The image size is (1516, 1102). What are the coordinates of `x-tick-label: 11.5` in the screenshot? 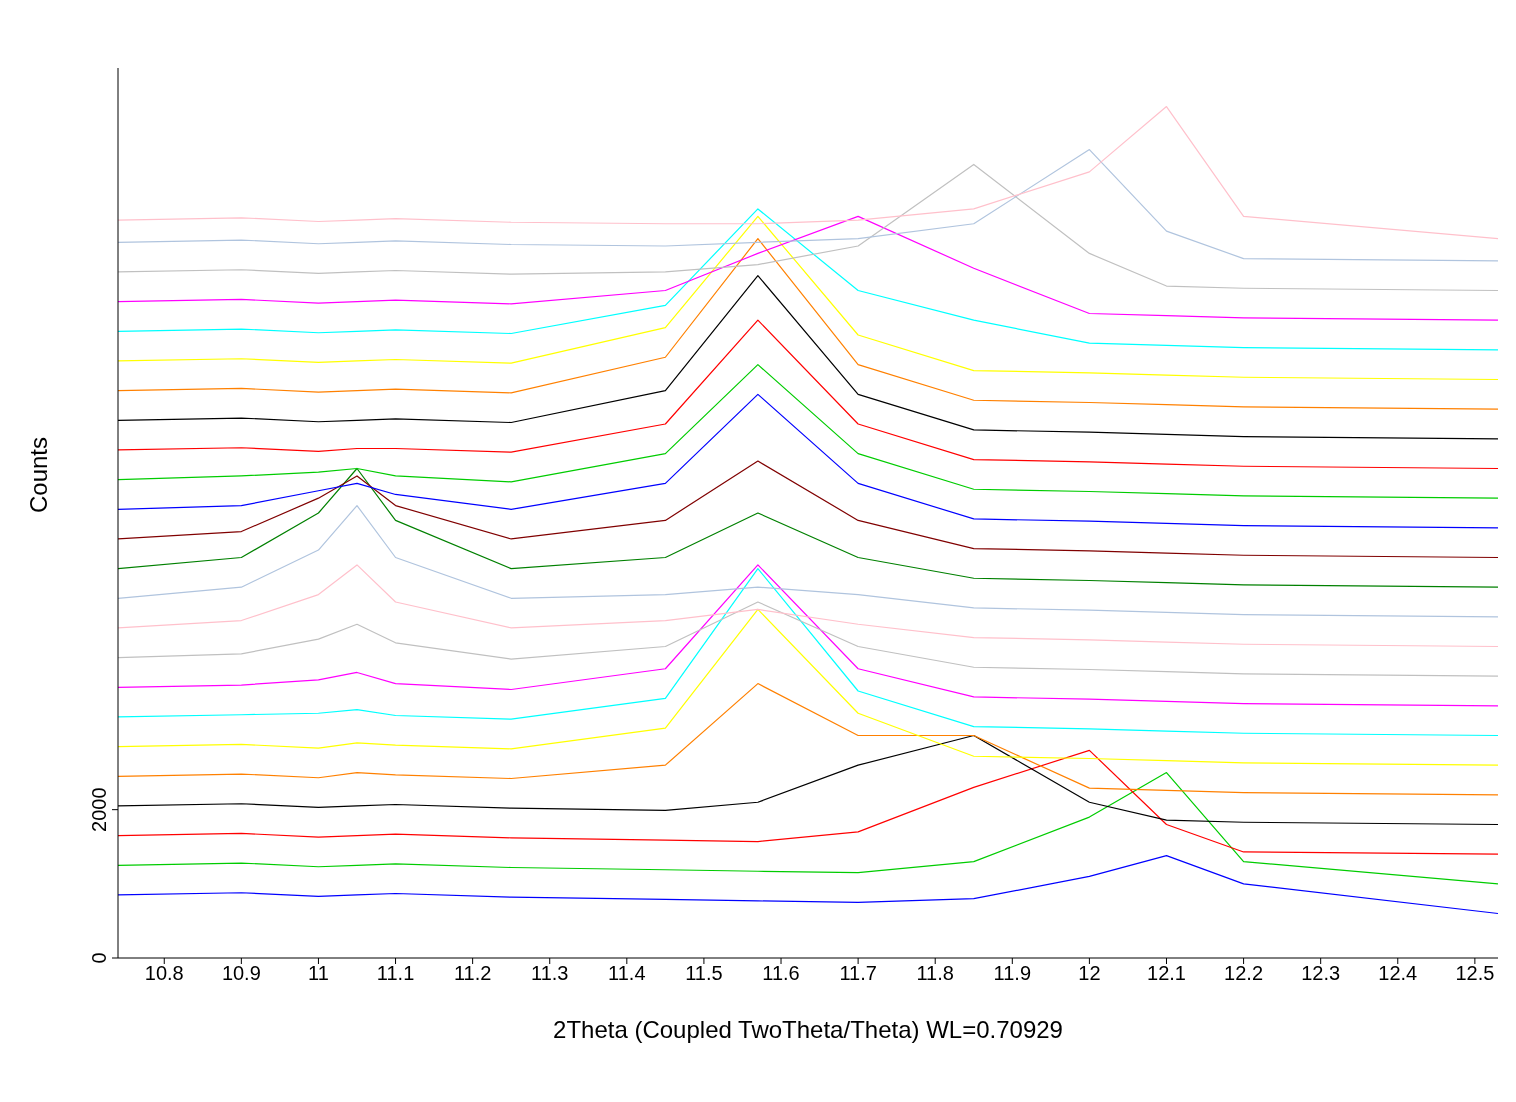 It's located at (704, 973).